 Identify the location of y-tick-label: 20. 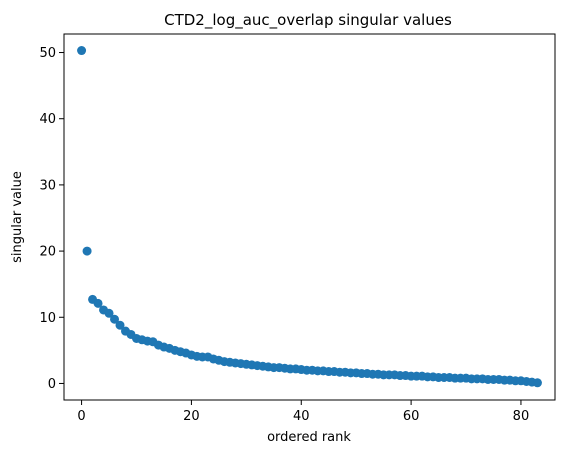
(47, 252).